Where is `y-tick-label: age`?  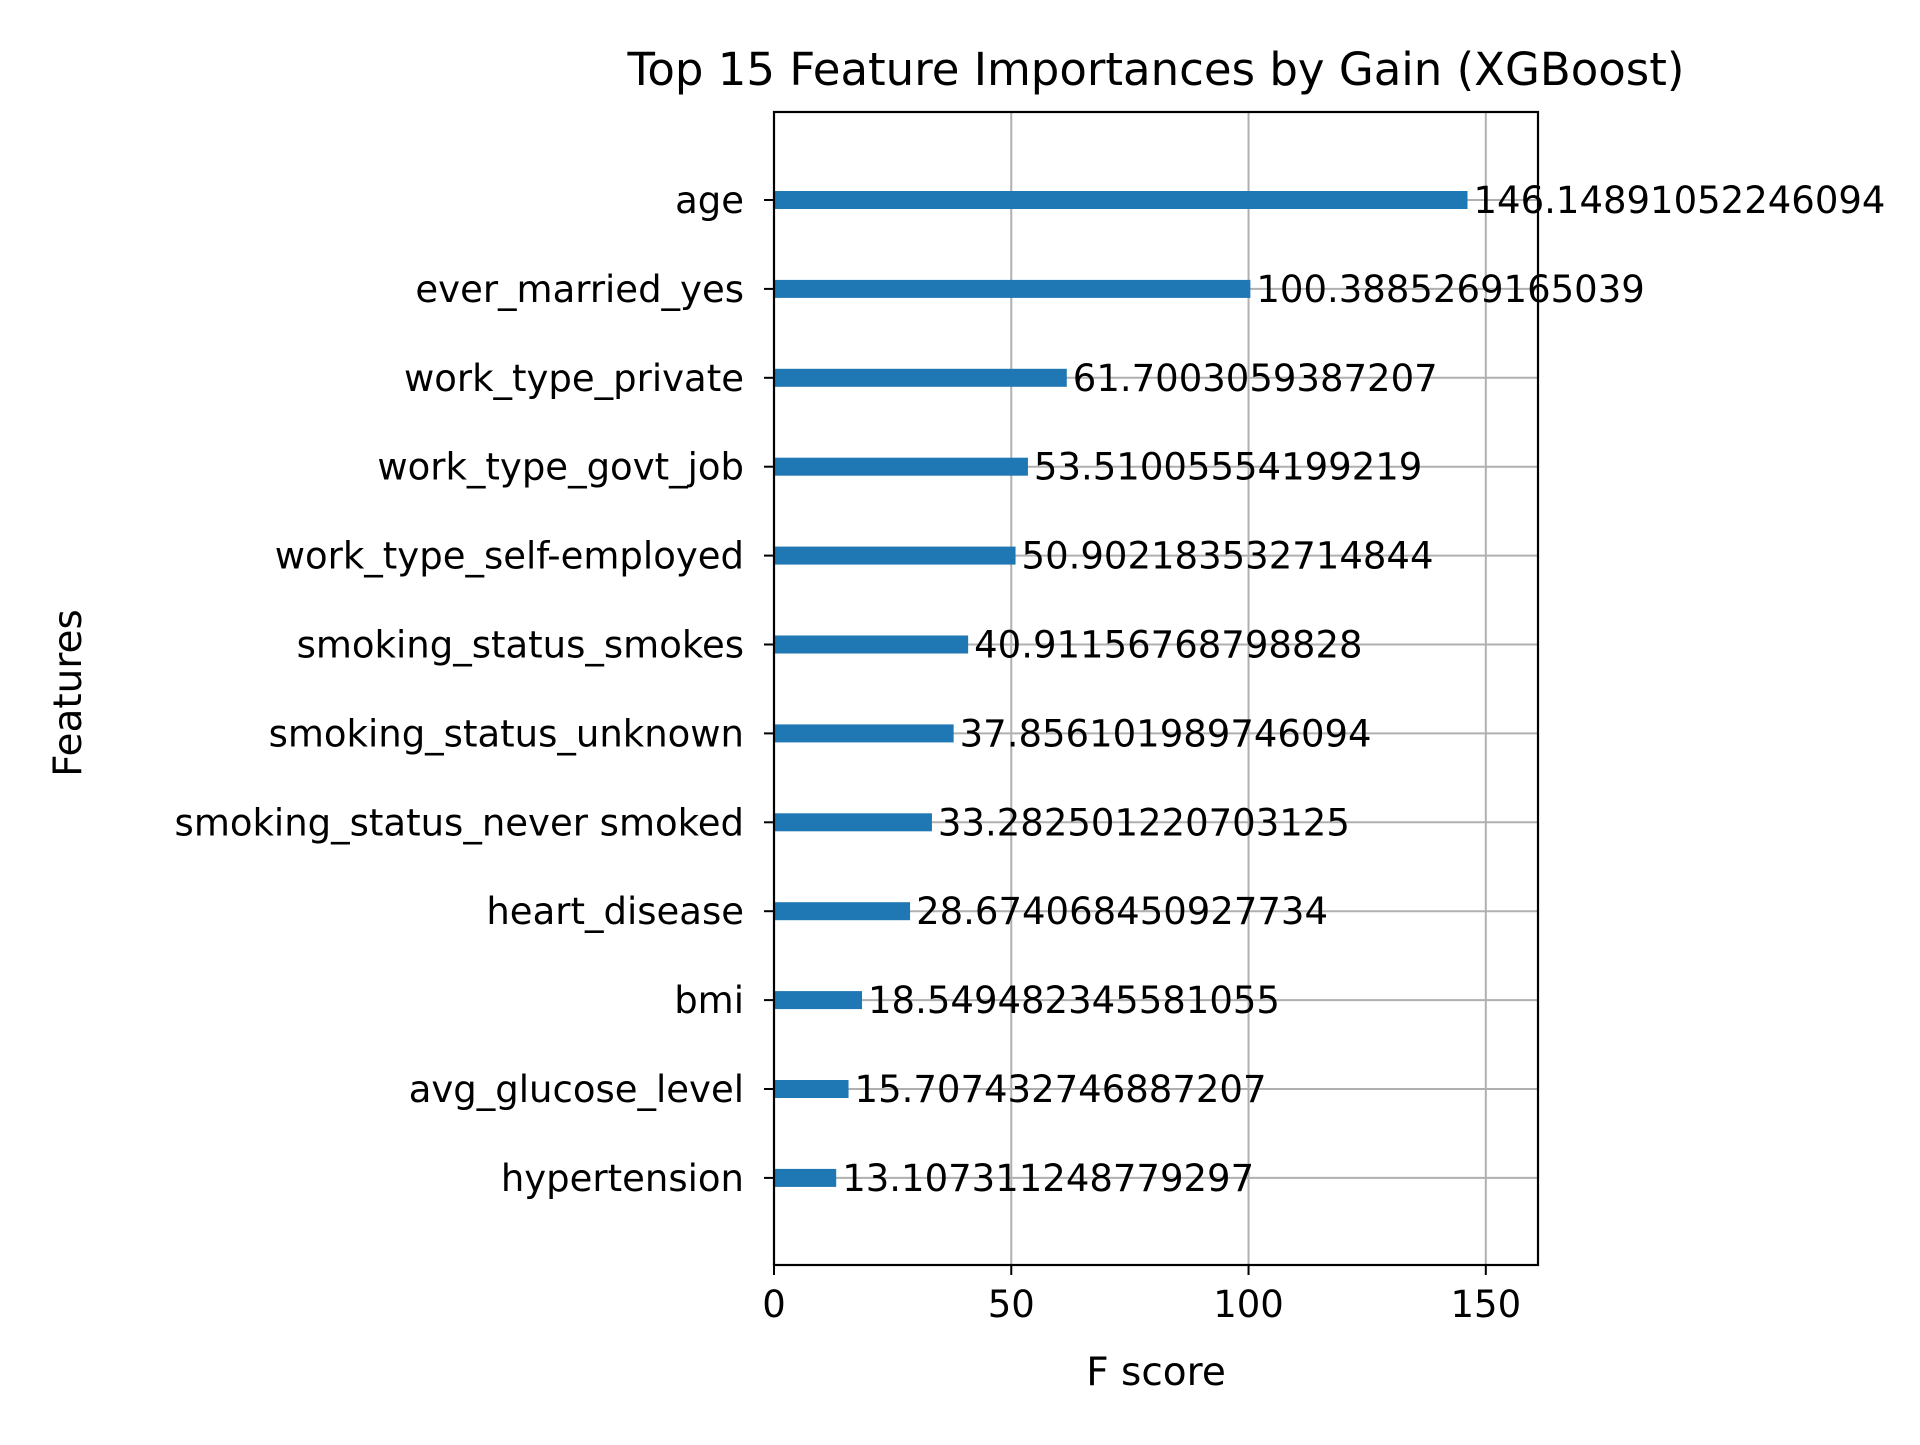
y-tick-label: age is located at coordinates (709, 200).